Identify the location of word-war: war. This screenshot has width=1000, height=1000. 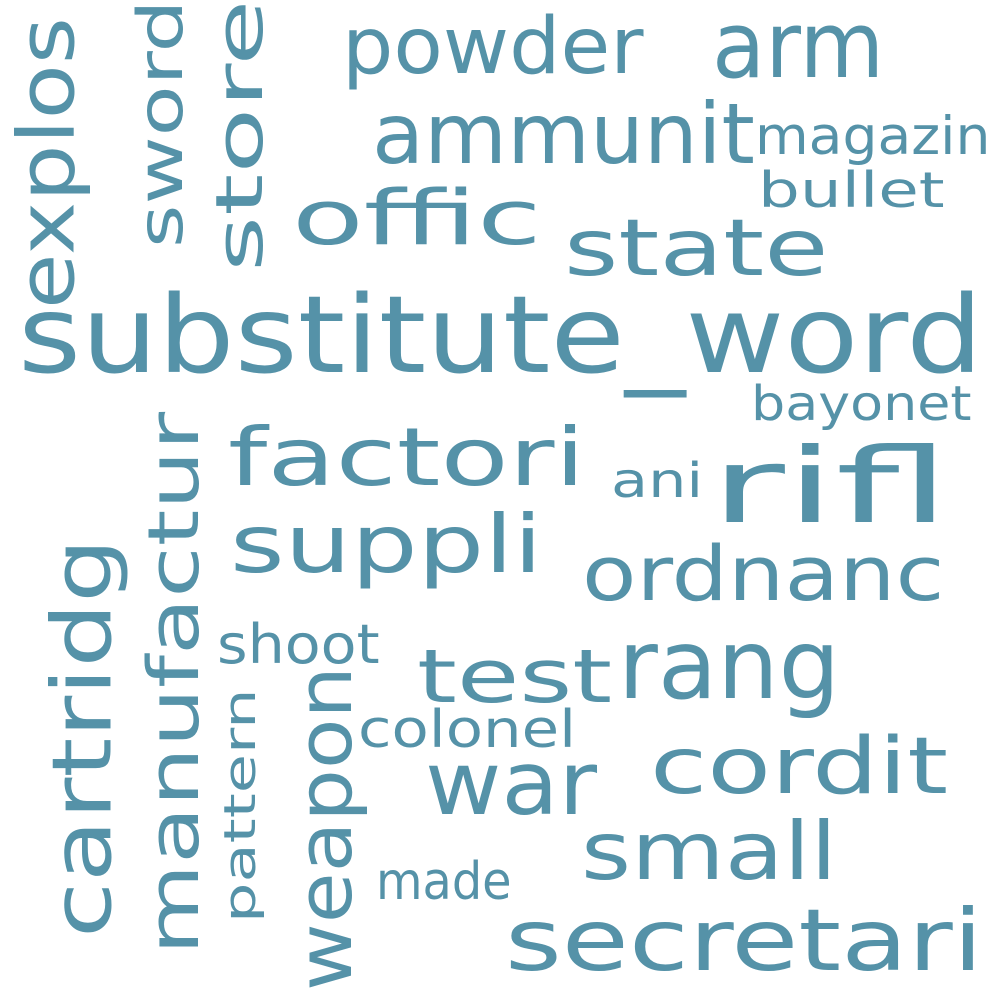
(511, 783).